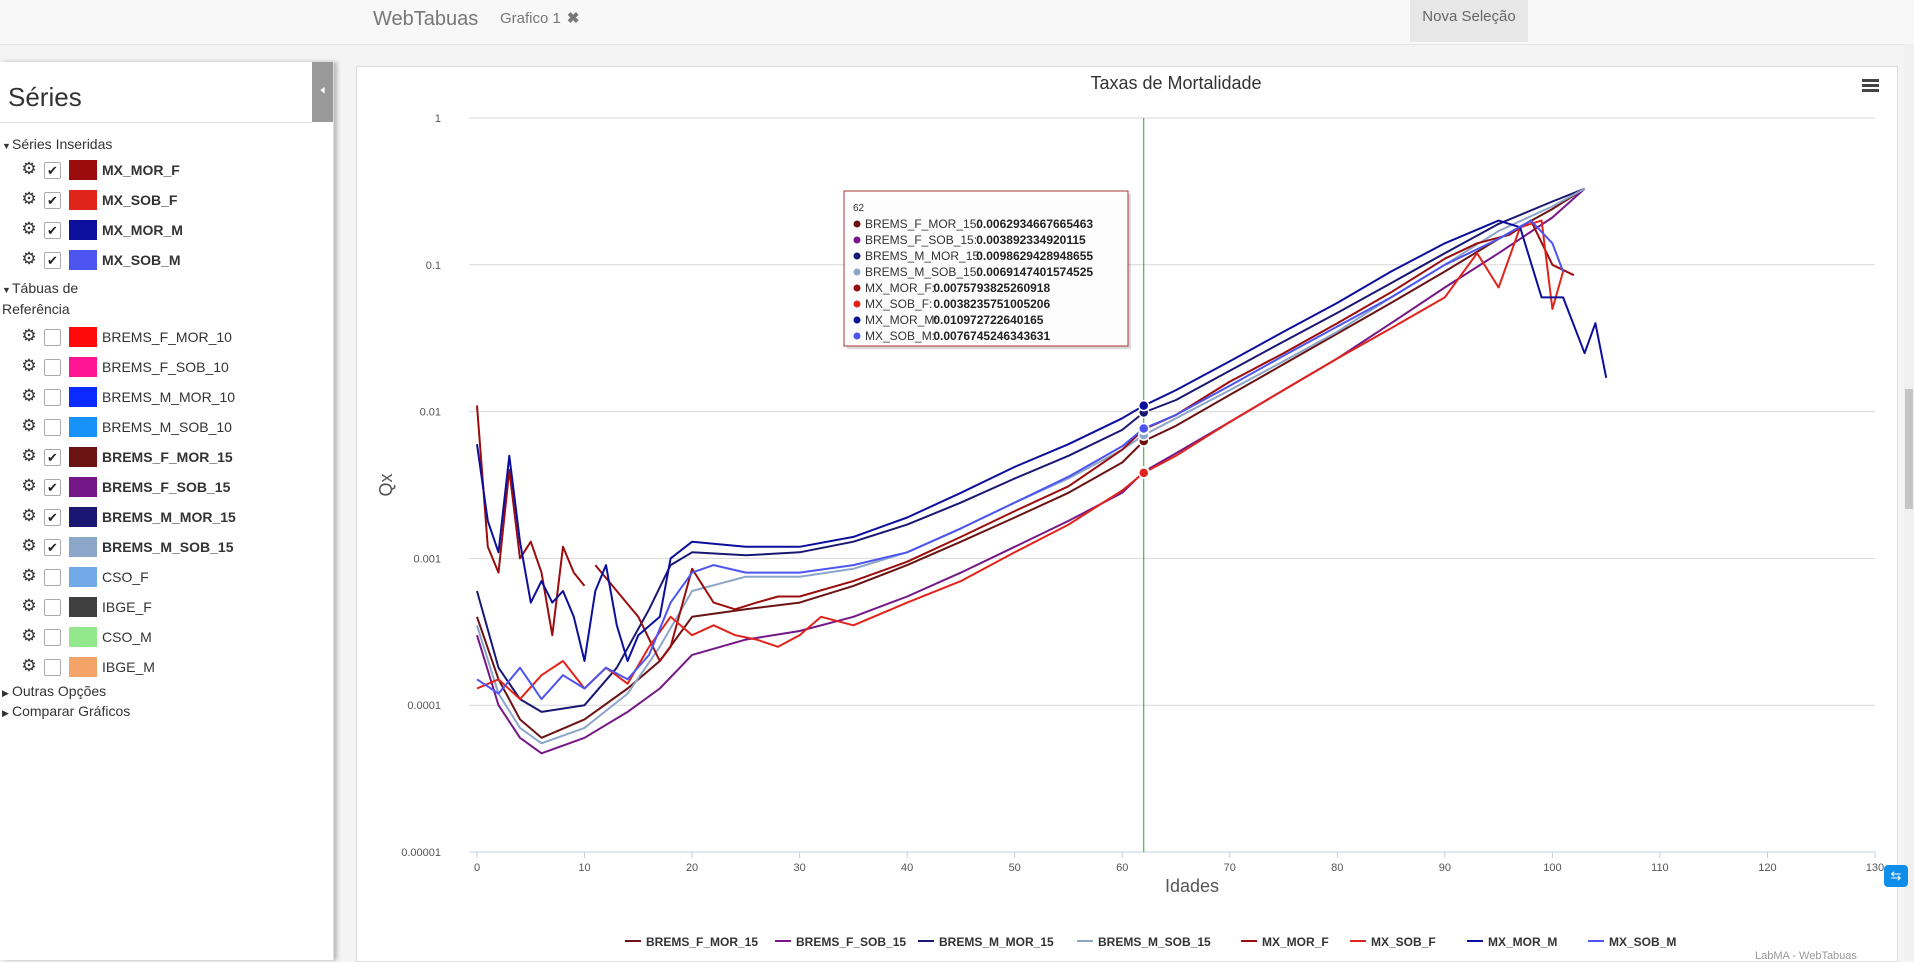 The image size is (1914, 962). I want to click on group-outras-opcoes: ▶ Outras Opções, so click(54, 692).